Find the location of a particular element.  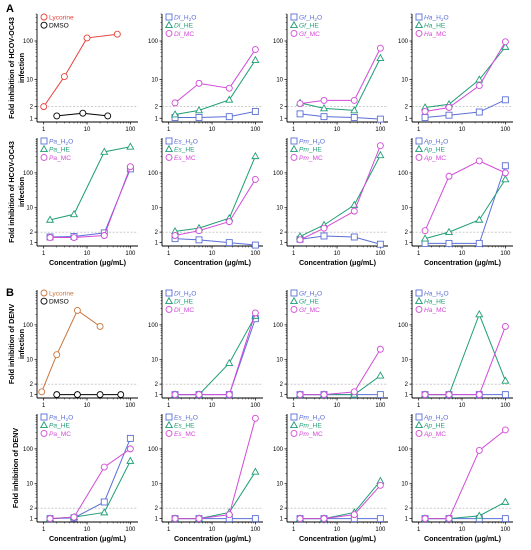

legend-label: Dl_MC is located at coordinates (184, 310).